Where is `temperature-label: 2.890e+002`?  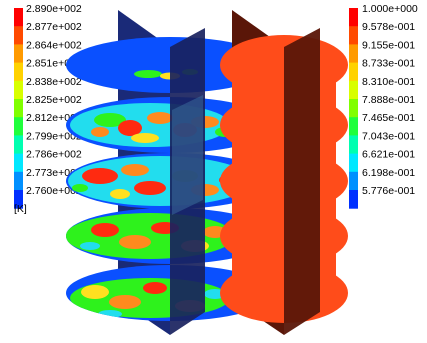
temperature-label: 2.890e+002 is located at coordinates (54, 9).